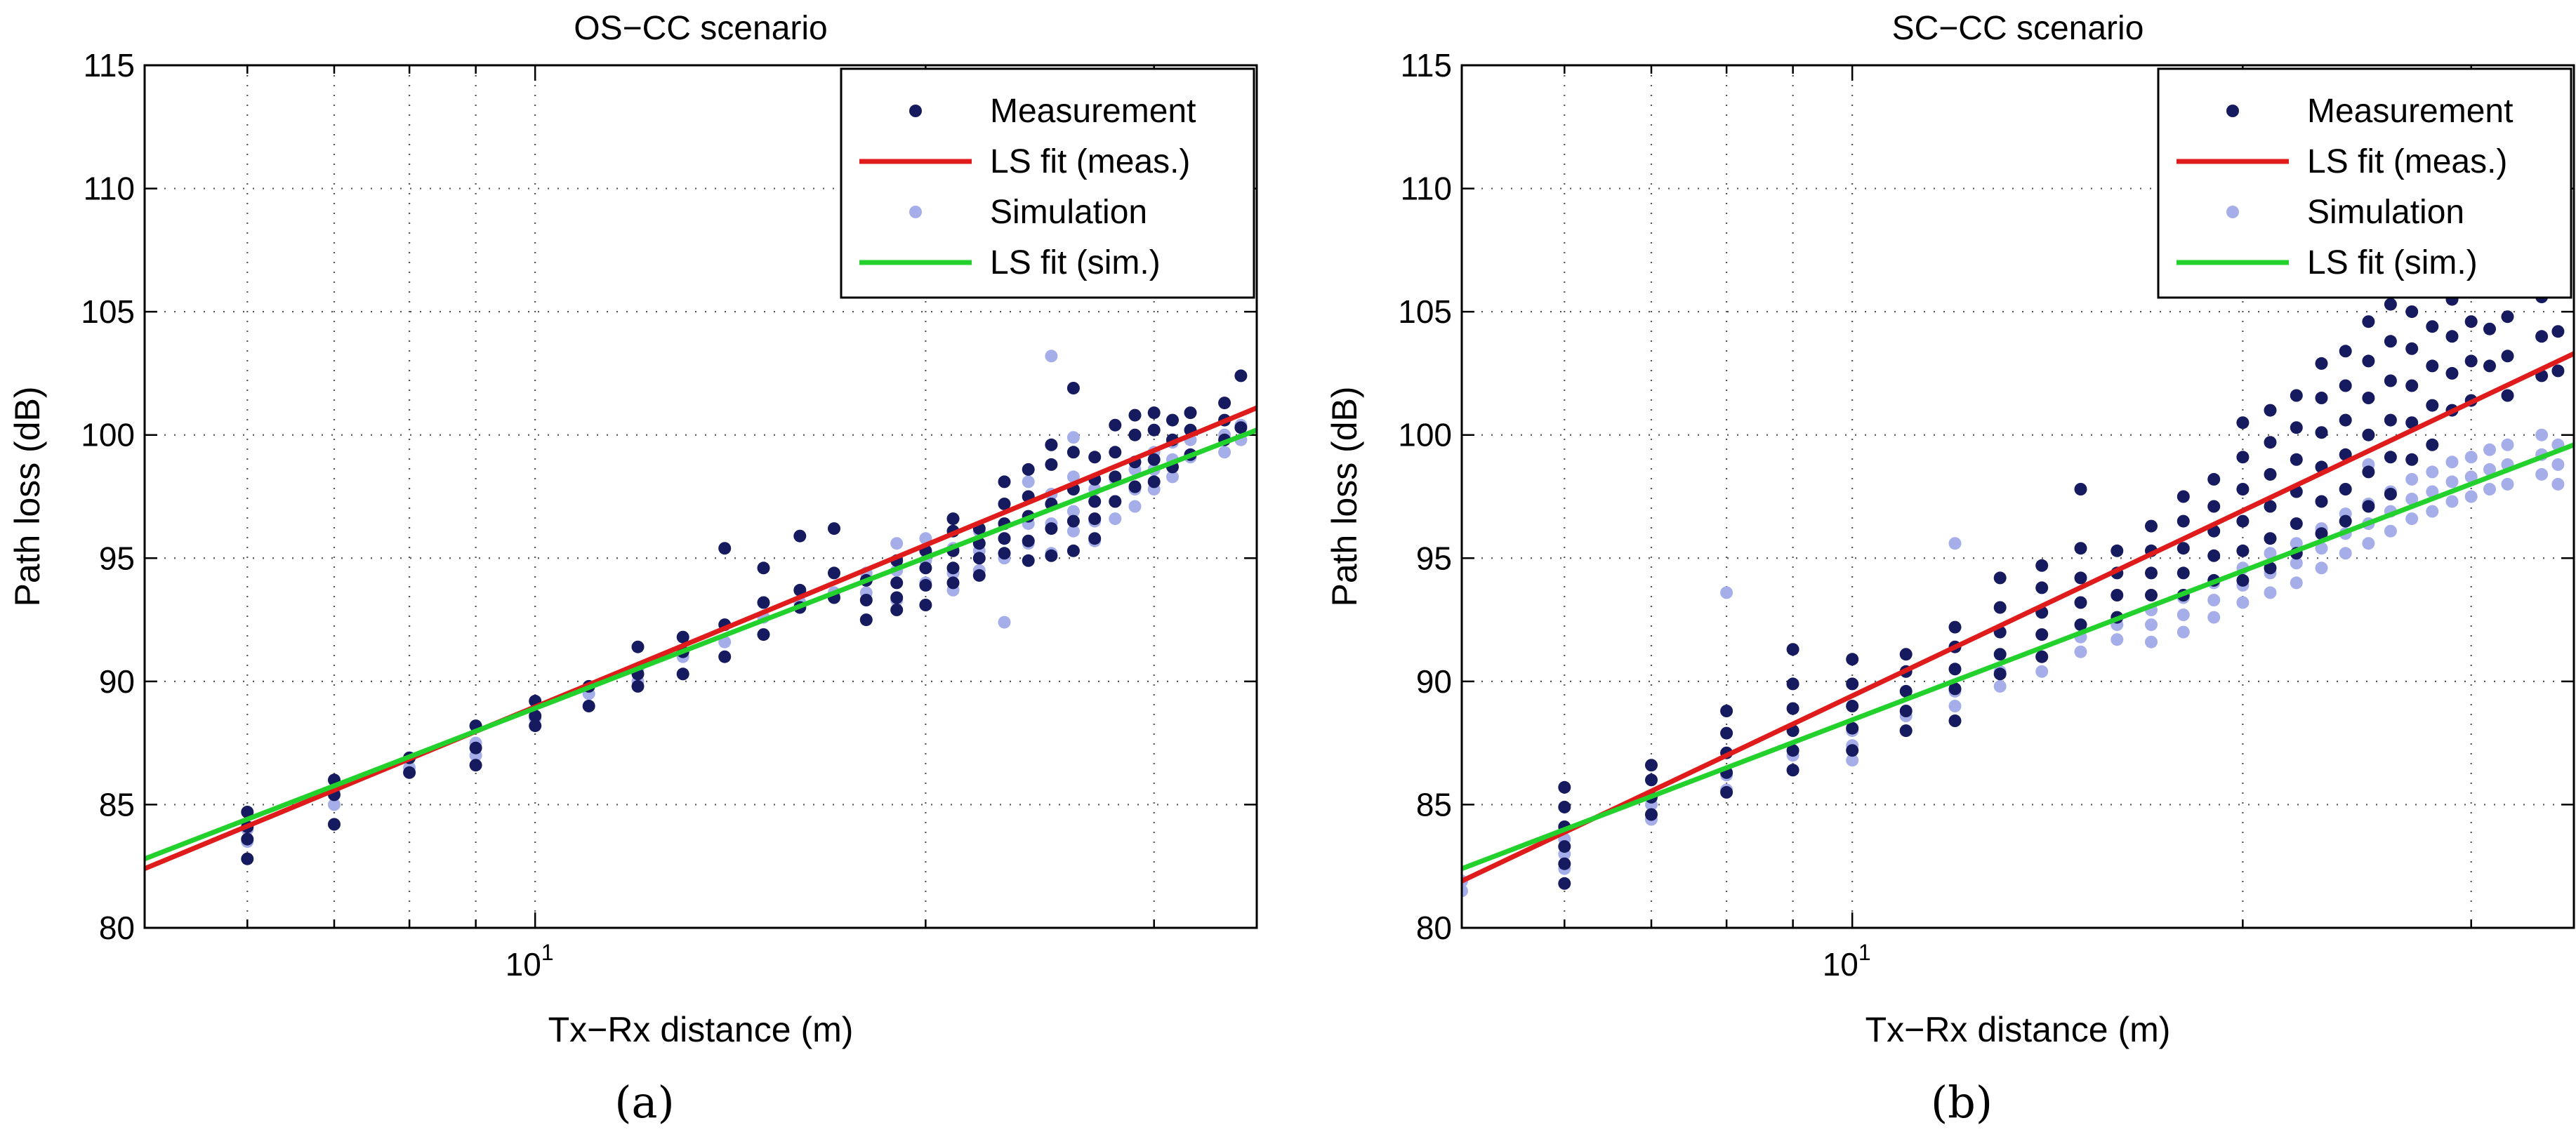 The width and height of the screenshot is (2576, 1137). What do you see at coordinates (109, 189) in the screenshot?
I see `y-tick-label: 110` at bounding box center [109, 189].